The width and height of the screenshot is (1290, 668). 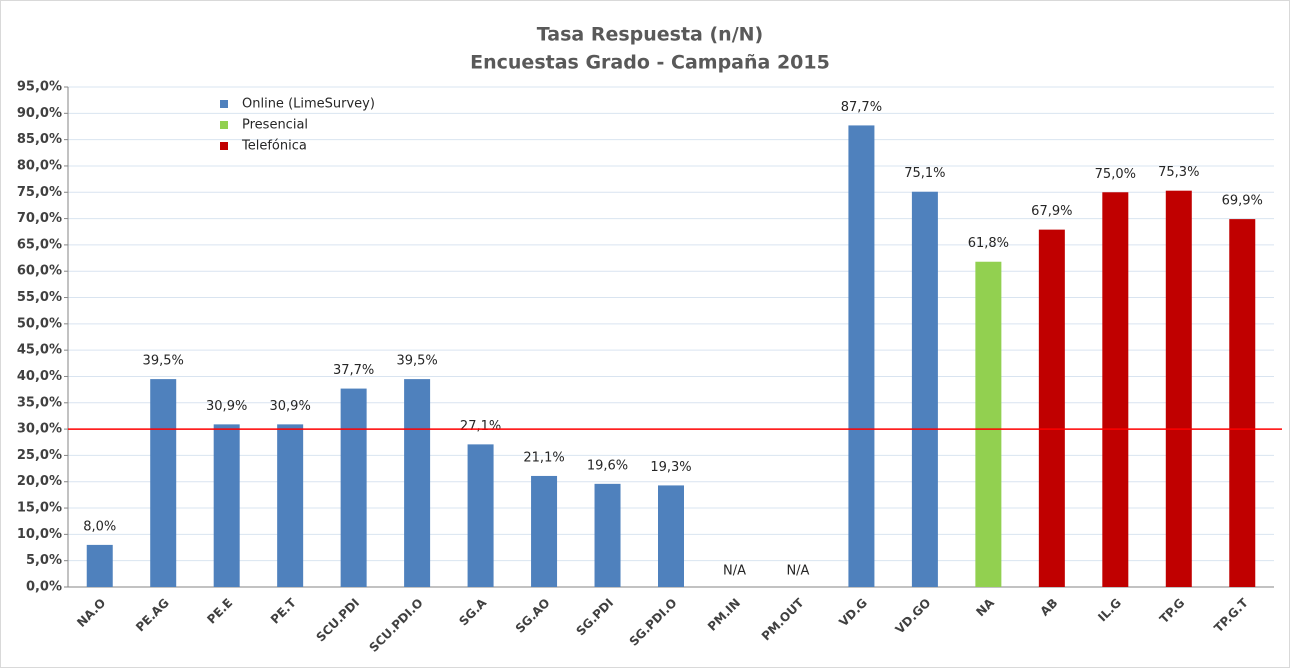 What do you see at coordinates (39, 297) in the screenshot?
I see `y-tick-label: 55,0%` at bounding box center [39, 297].